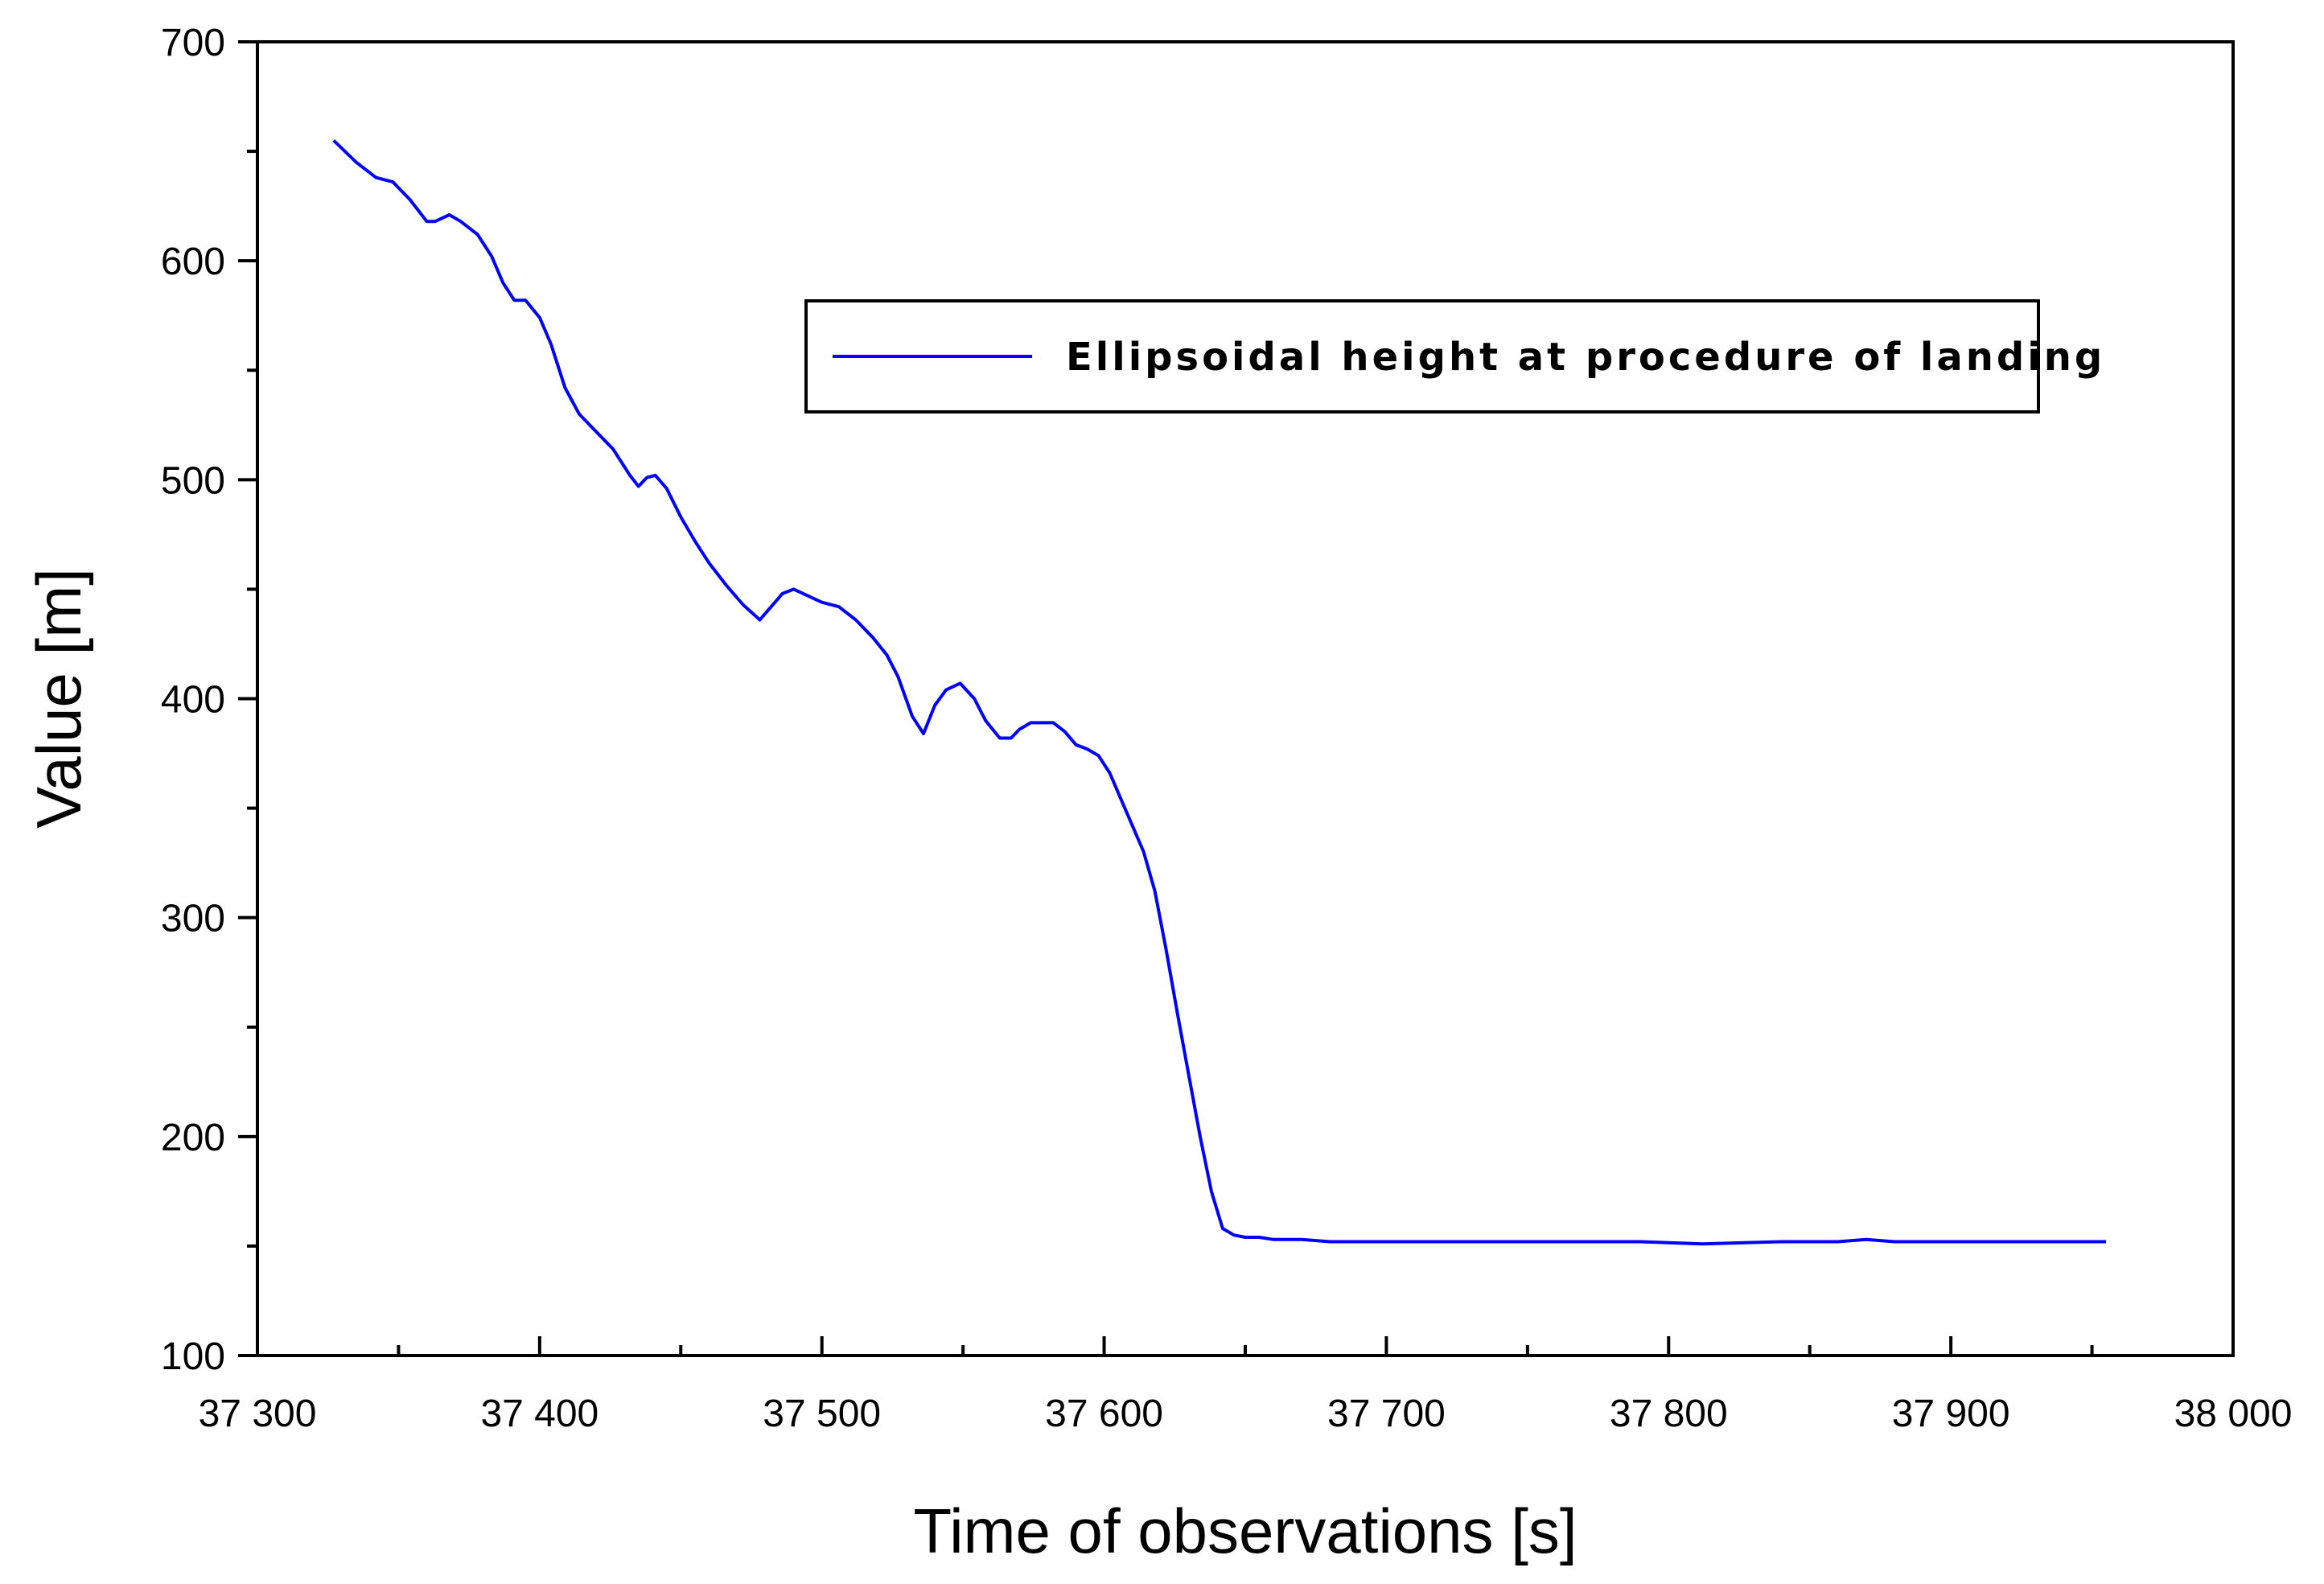  What do you see at coordinates (193, 481) in the screenshot?
I see `y-tick-label: 500` at bounding box center [193, 481].